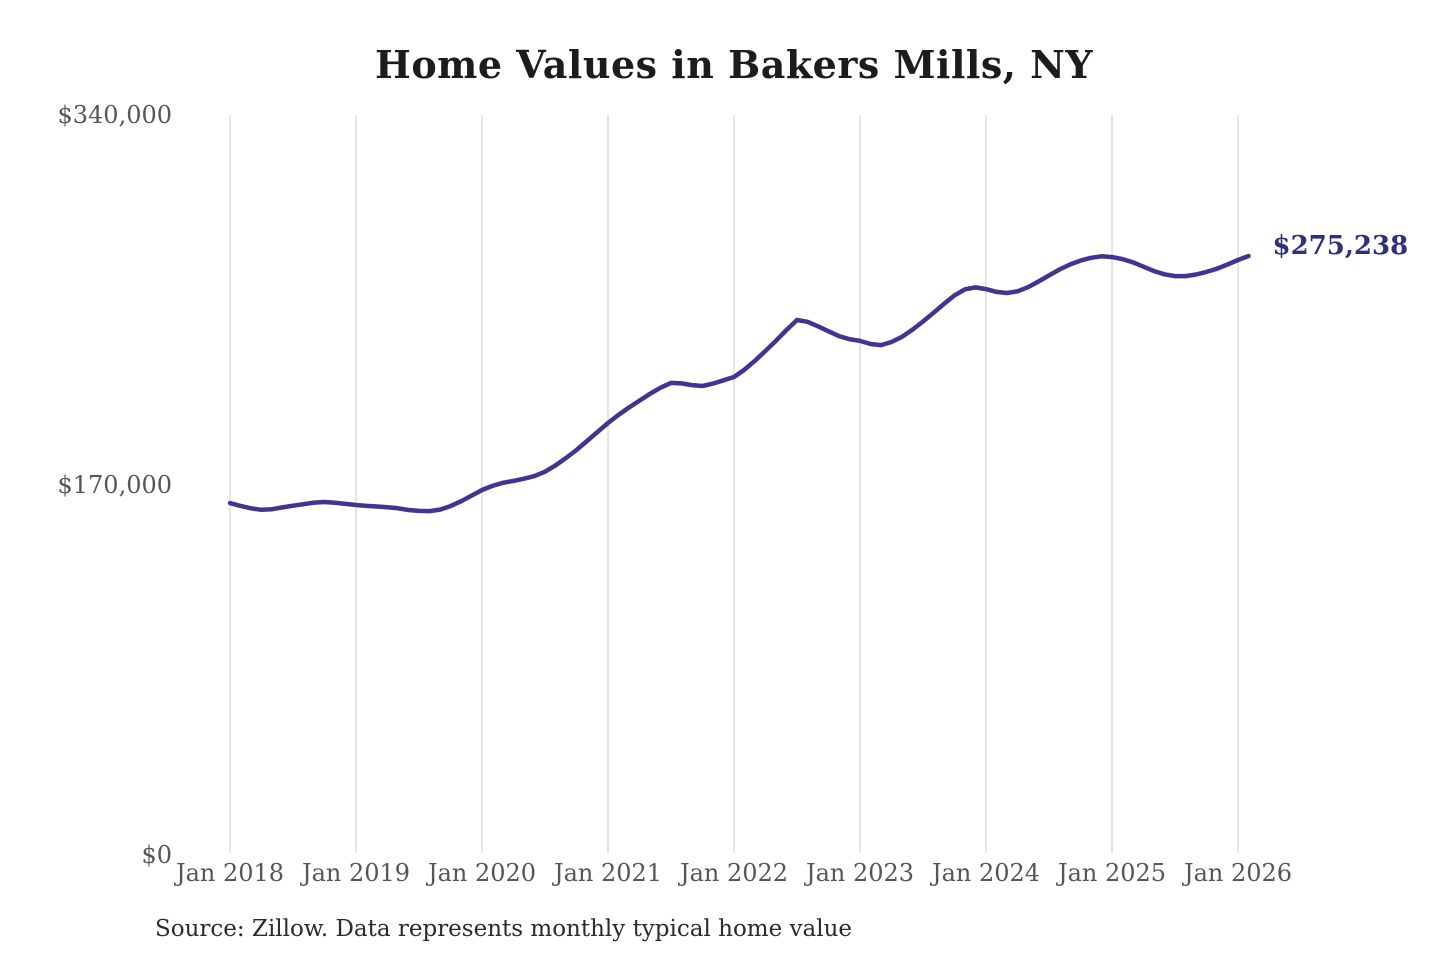 Image resolution: width=1440 pixels, height=960 pixels. I want to click on x-axis-tick-label: Jan 2018, so click(230, 873).